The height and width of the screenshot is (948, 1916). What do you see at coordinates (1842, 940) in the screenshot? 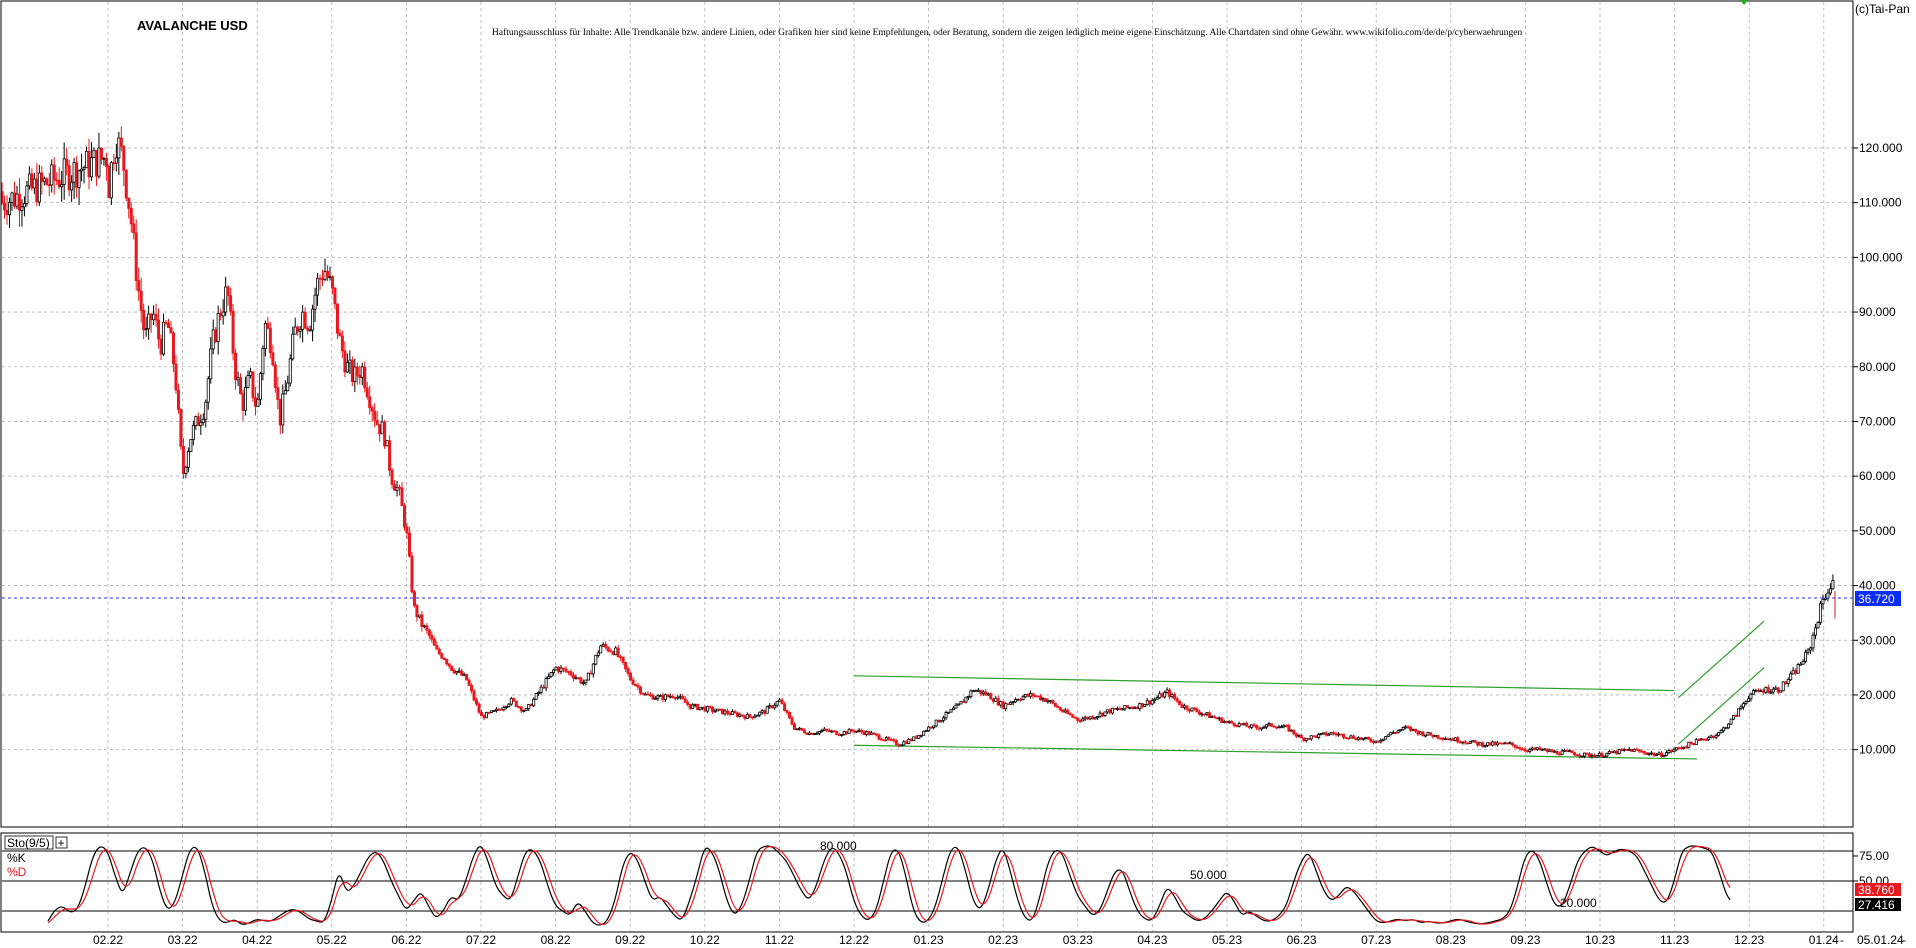
I see `axis-dash: -` at bounding box center [1842, 940].